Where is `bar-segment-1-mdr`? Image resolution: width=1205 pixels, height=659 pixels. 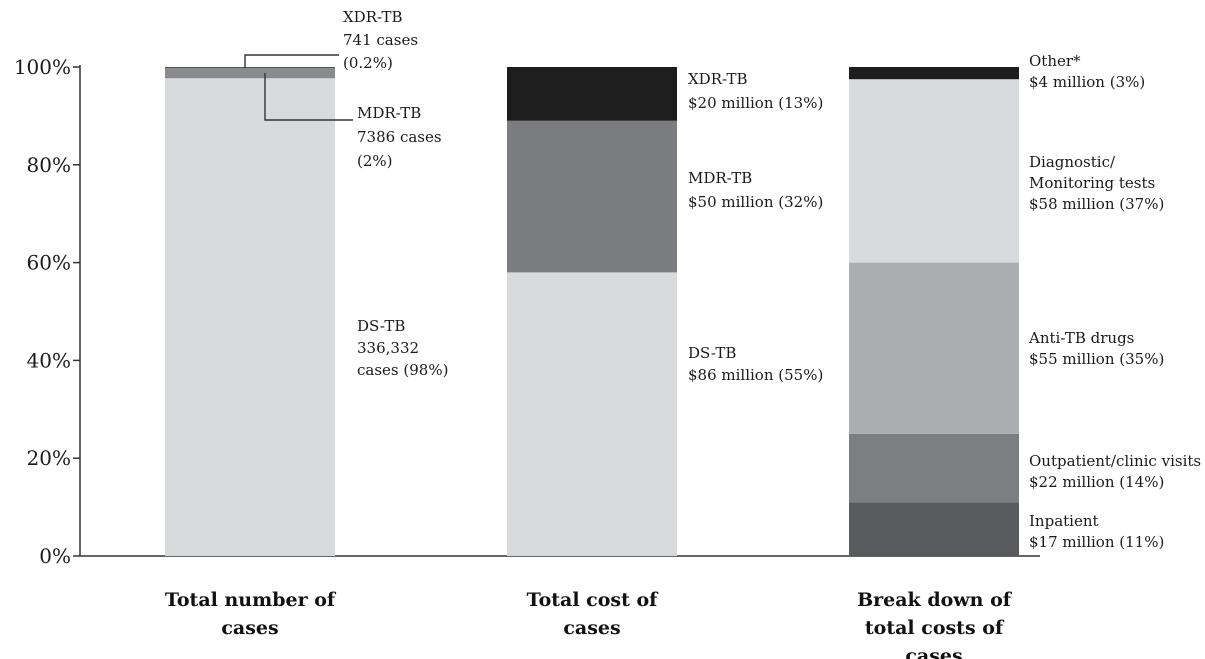 bar-segment-1-mdr is located at coordinates (250, 73).